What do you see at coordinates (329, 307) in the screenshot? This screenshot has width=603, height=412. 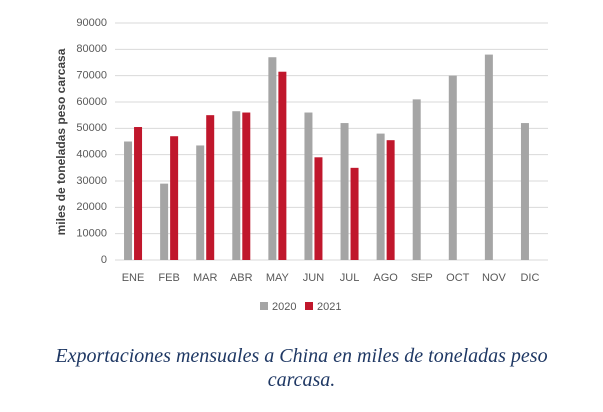 I see `legend-label: 2021` at bounding box center [329, 307].